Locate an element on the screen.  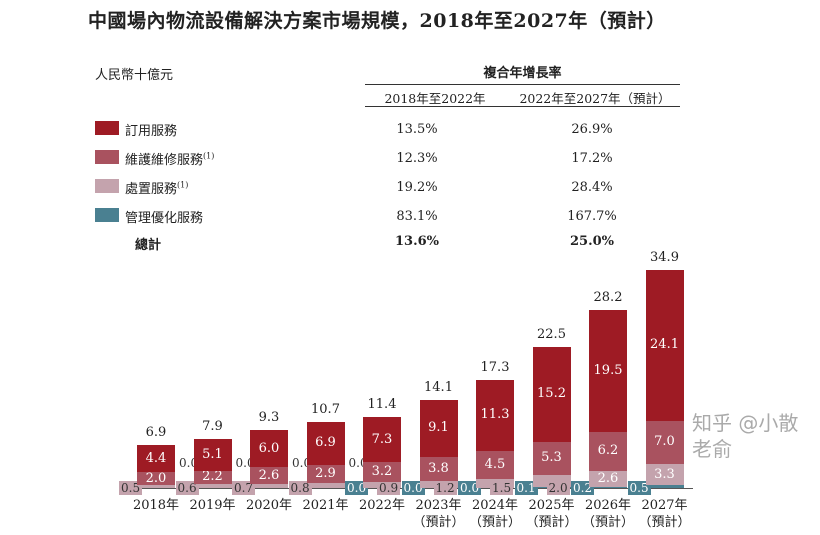
x-tick-label: 2026年 （預計） is located at coordinates (607, 514).